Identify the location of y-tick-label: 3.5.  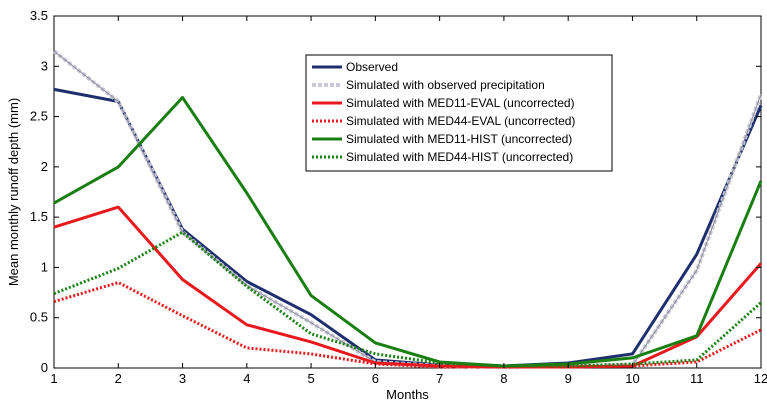
(39, 15).